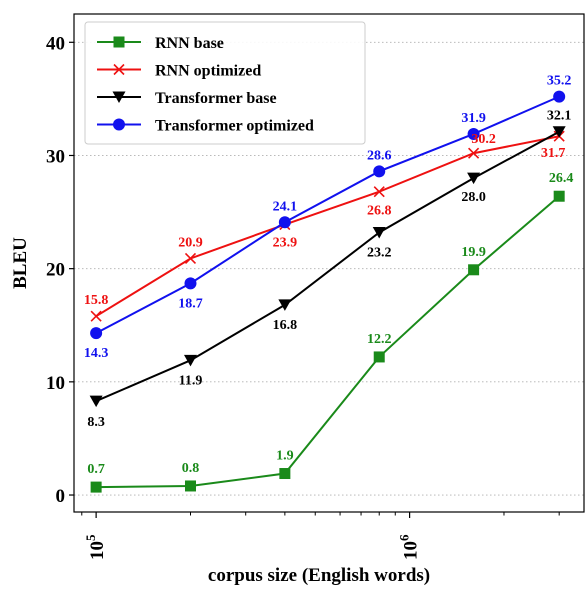 This screenshot has width=588, height=592. Describe the element at coordinates (190, 303) in the screenshot. I see `data-label: 18.7` at that location.